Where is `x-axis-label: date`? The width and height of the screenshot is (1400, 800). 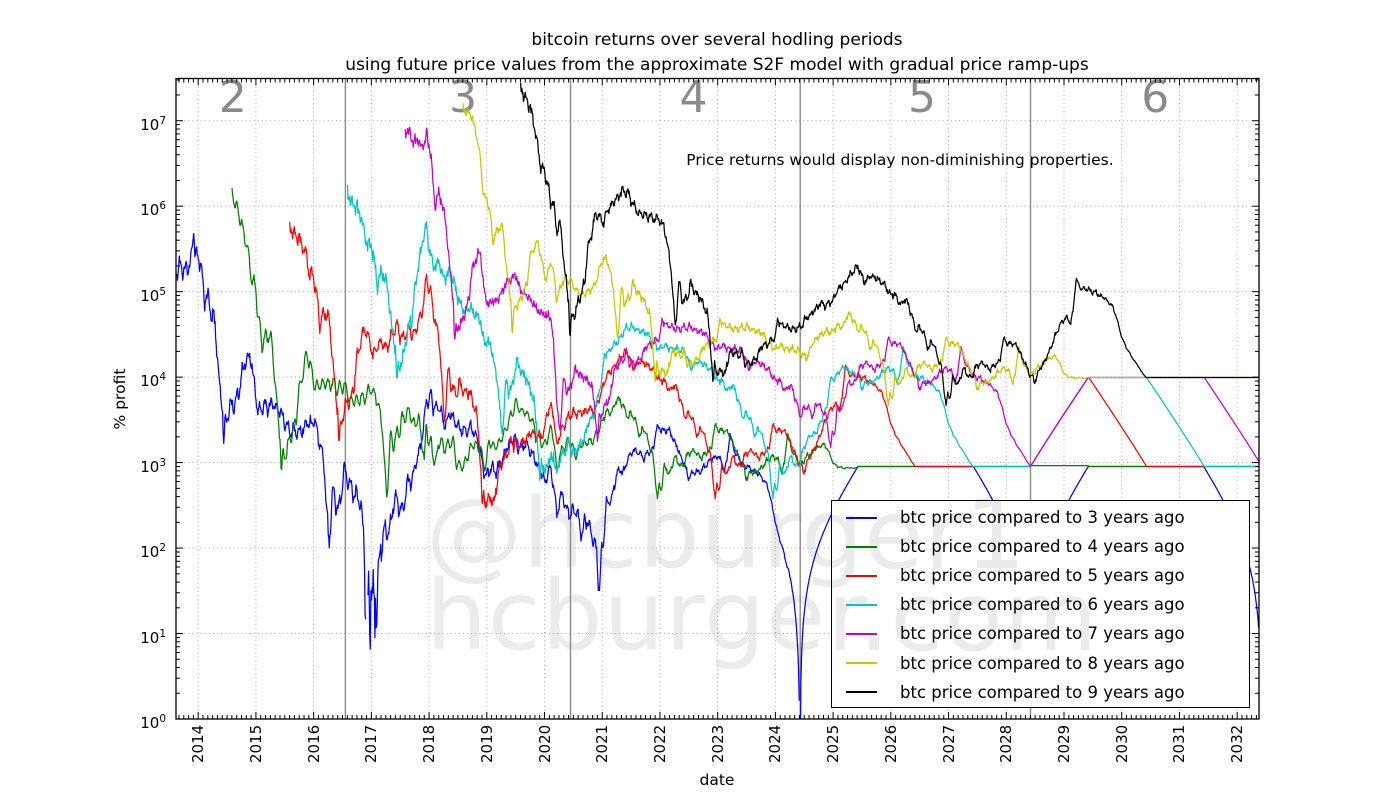
x-axis-label: date is located at coordinates (717, 780).